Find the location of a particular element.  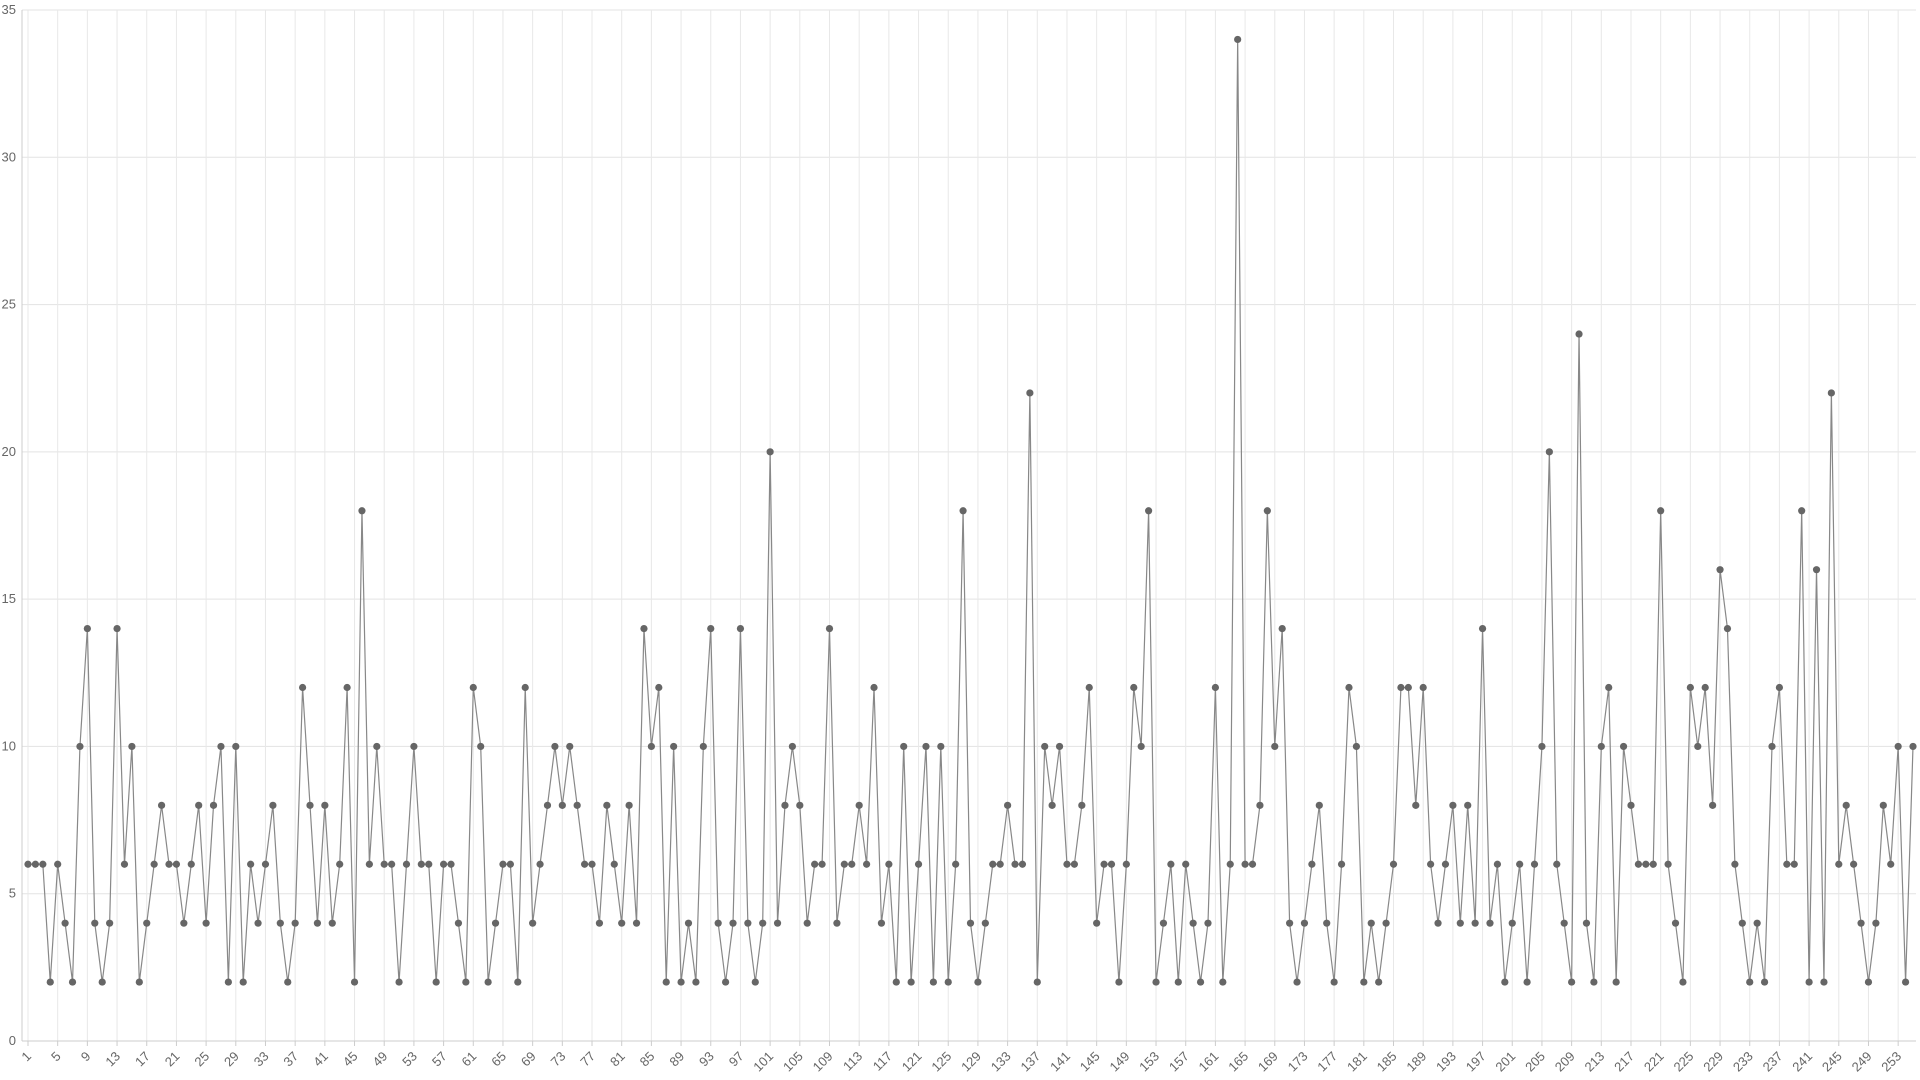

x-tick-label: 173 is located at coordinates (1298, 1062).